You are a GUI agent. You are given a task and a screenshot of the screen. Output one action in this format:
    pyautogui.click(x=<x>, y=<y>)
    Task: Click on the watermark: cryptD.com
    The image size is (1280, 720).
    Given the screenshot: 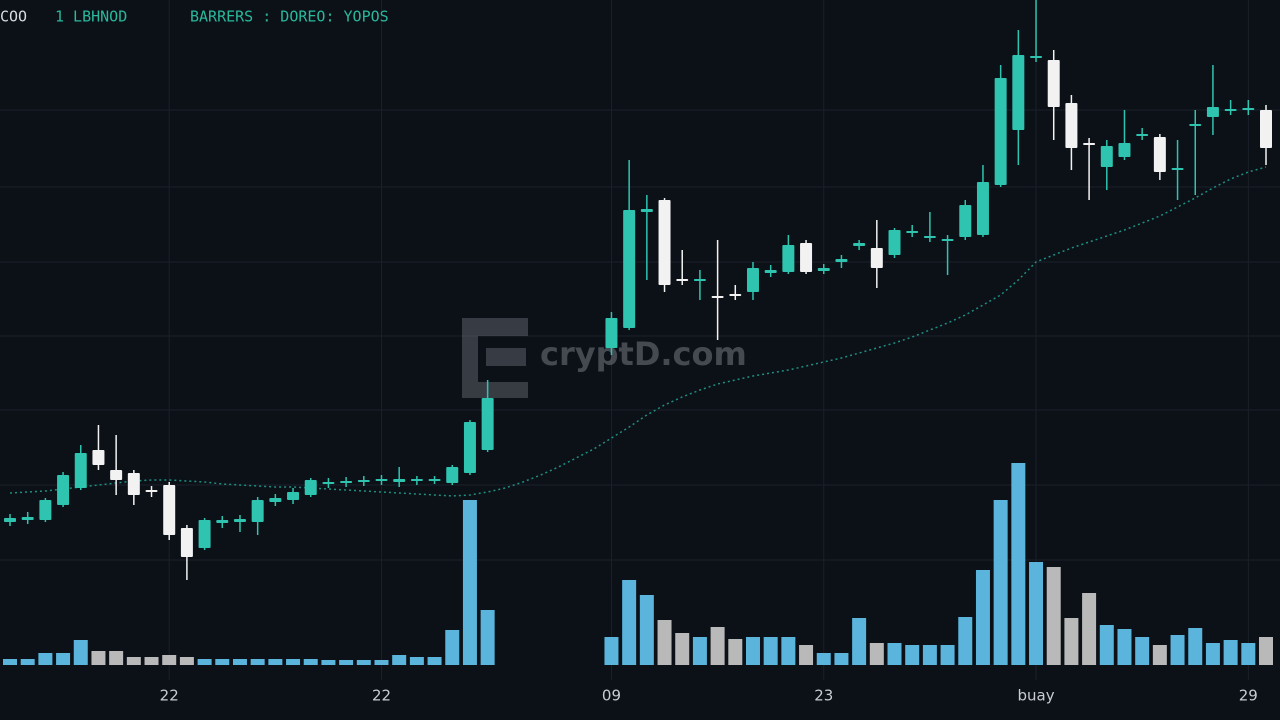 What is the action you would take?
    pyautogui.click(x=604, y=358)
    